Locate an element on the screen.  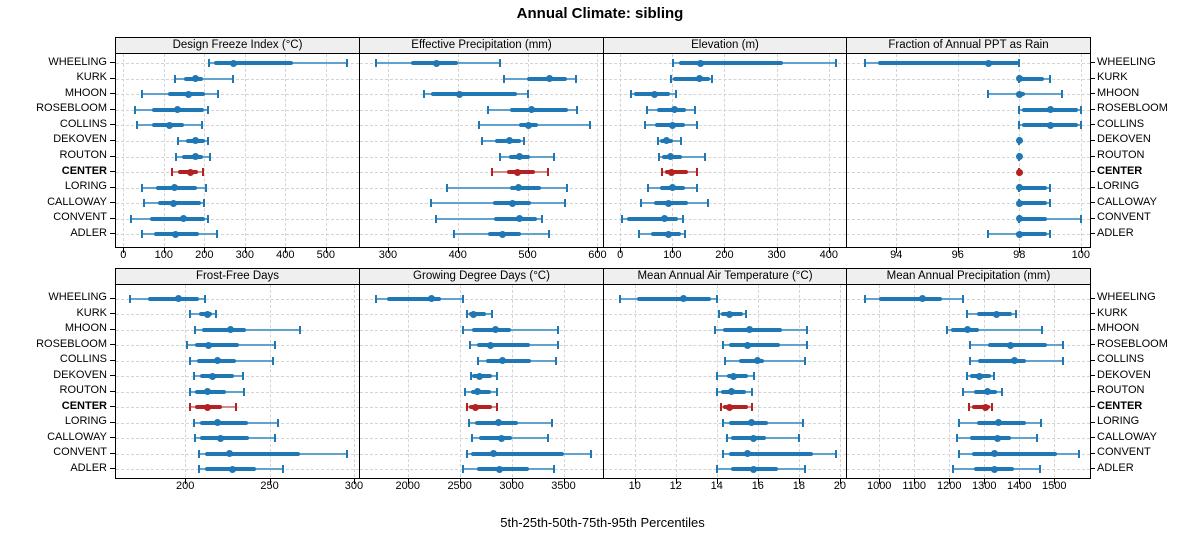
station-label-left: CALLOWAY is located at coordinates (77, 436).